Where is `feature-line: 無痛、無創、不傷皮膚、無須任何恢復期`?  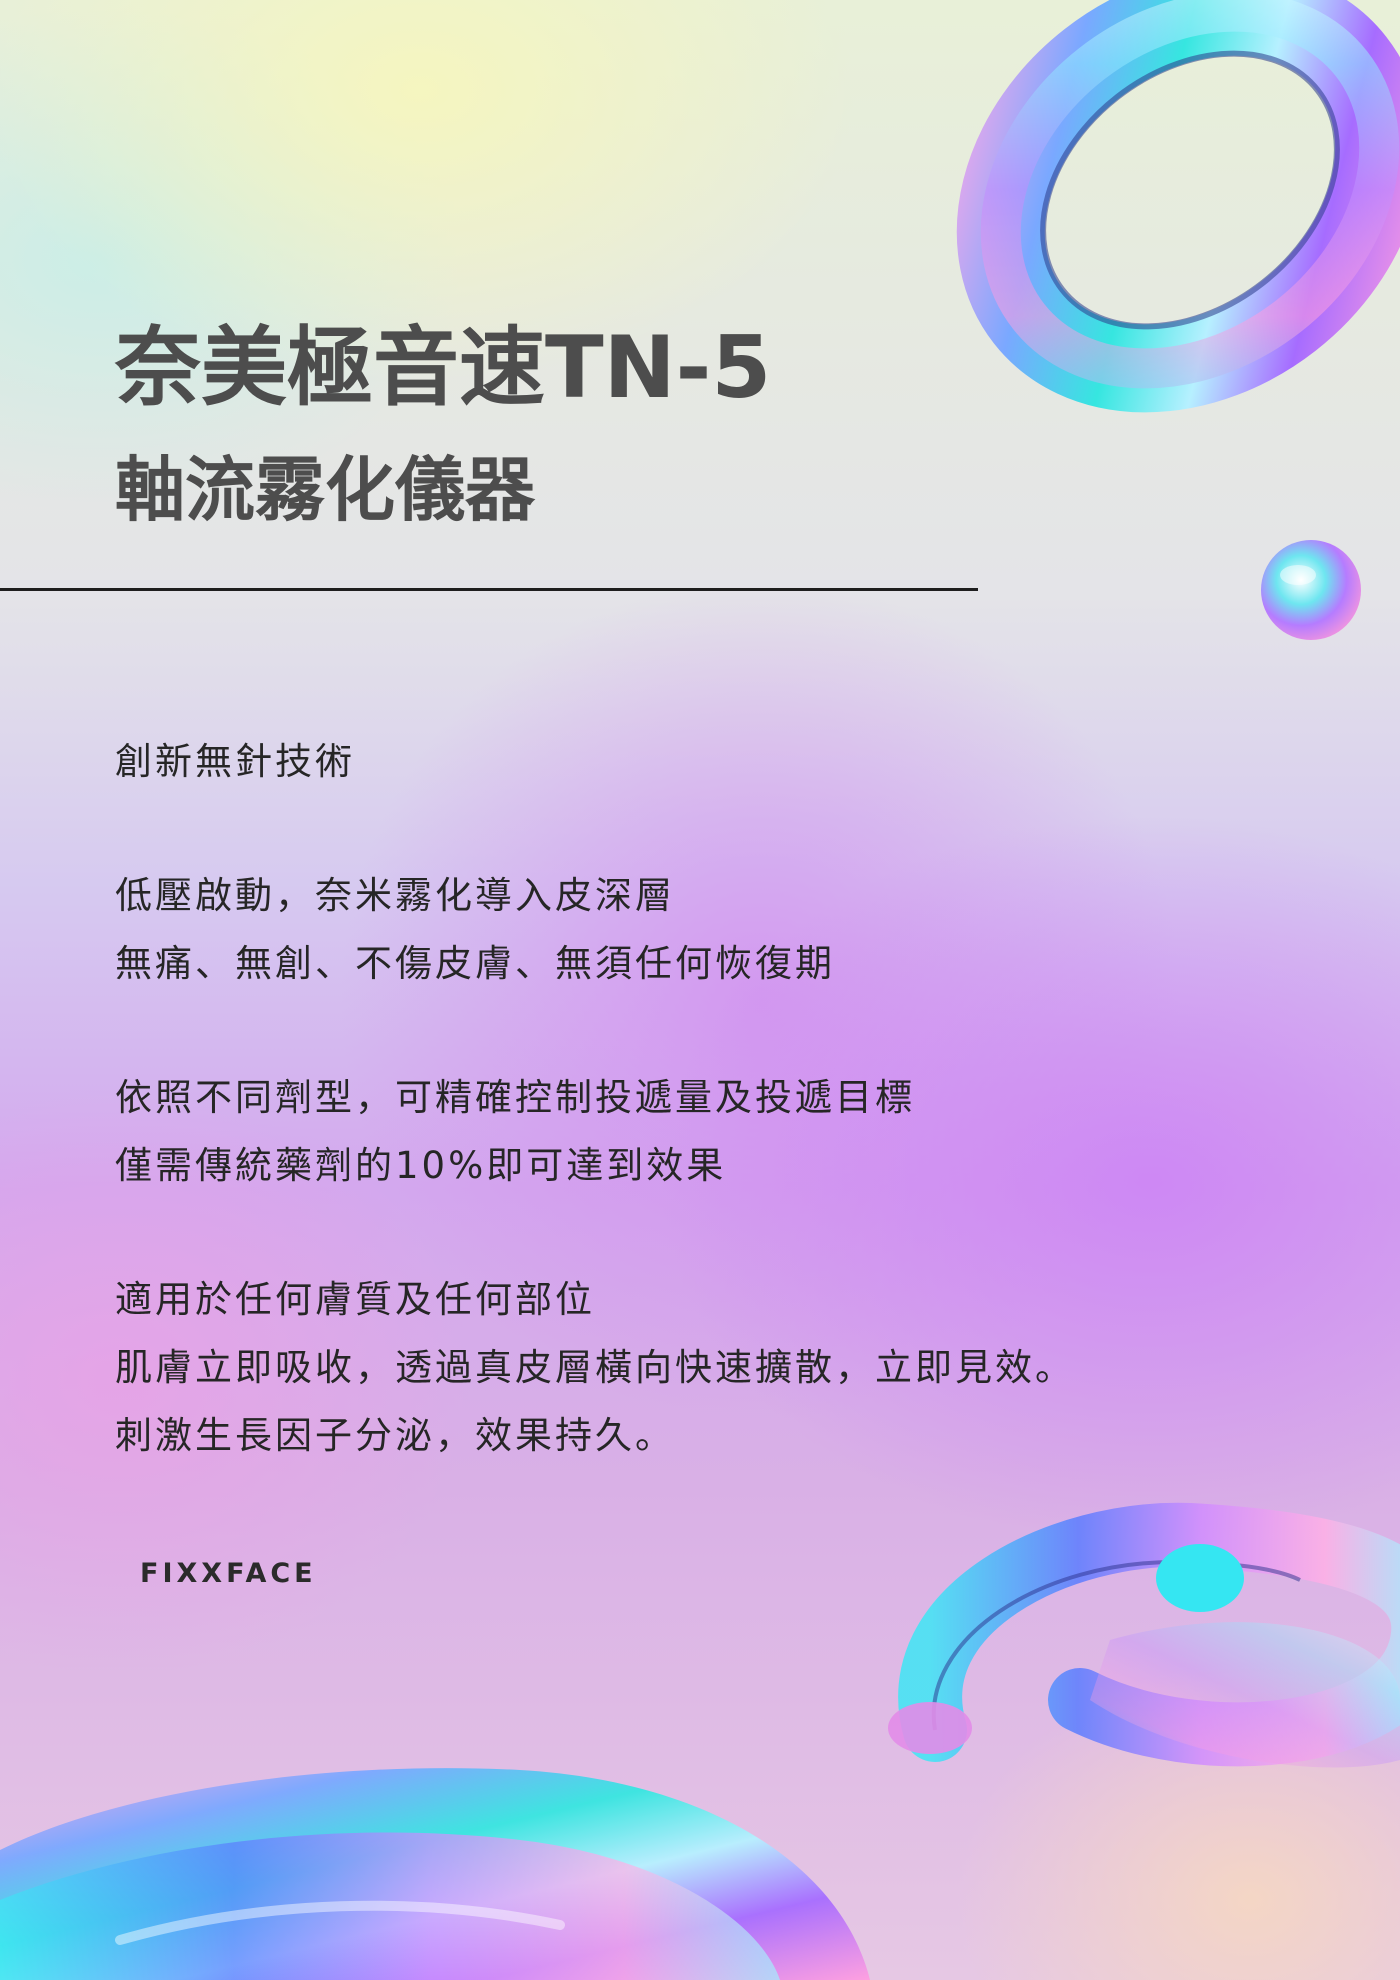 feature-line: 無痛、無創、不傷皮膚、無須任何恢復期 is located at coordinates (475, 963).